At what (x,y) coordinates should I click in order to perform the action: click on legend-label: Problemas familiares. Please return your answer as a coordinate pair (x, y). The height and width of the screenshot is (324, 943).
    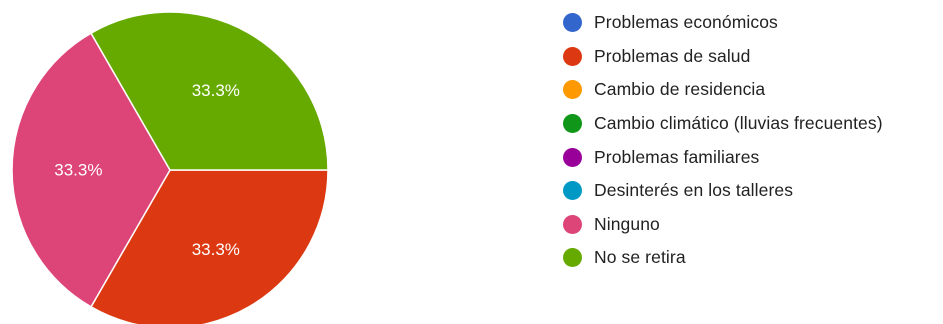
    Looking at the image, I should click on (677, 156).